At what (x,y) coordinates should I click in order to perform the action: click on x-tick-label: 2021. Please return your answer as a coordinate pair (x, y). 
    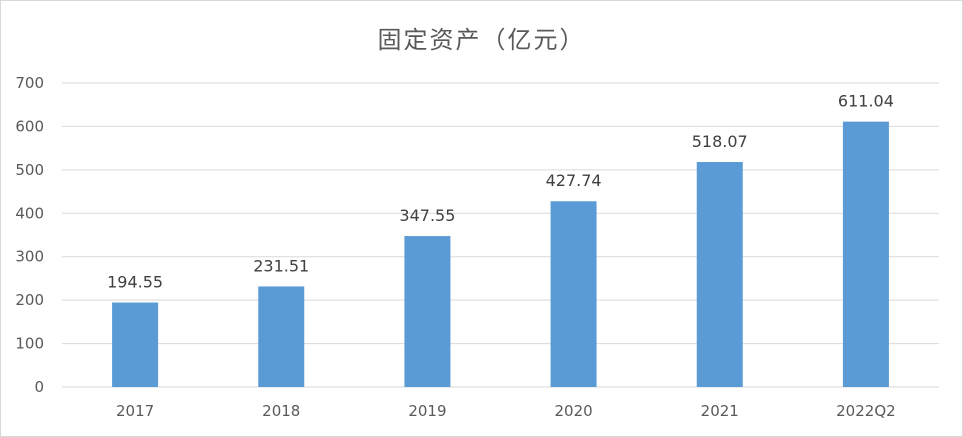
    Looking at the image, I should click on (720, 411).